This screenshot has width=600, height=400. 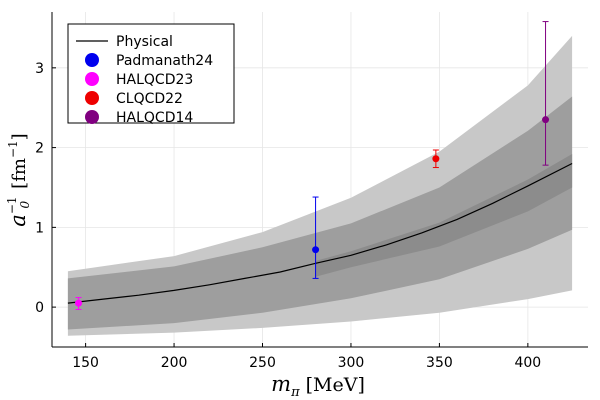 I want to click on y-tick-label: 3, so click(x=39, y=69).